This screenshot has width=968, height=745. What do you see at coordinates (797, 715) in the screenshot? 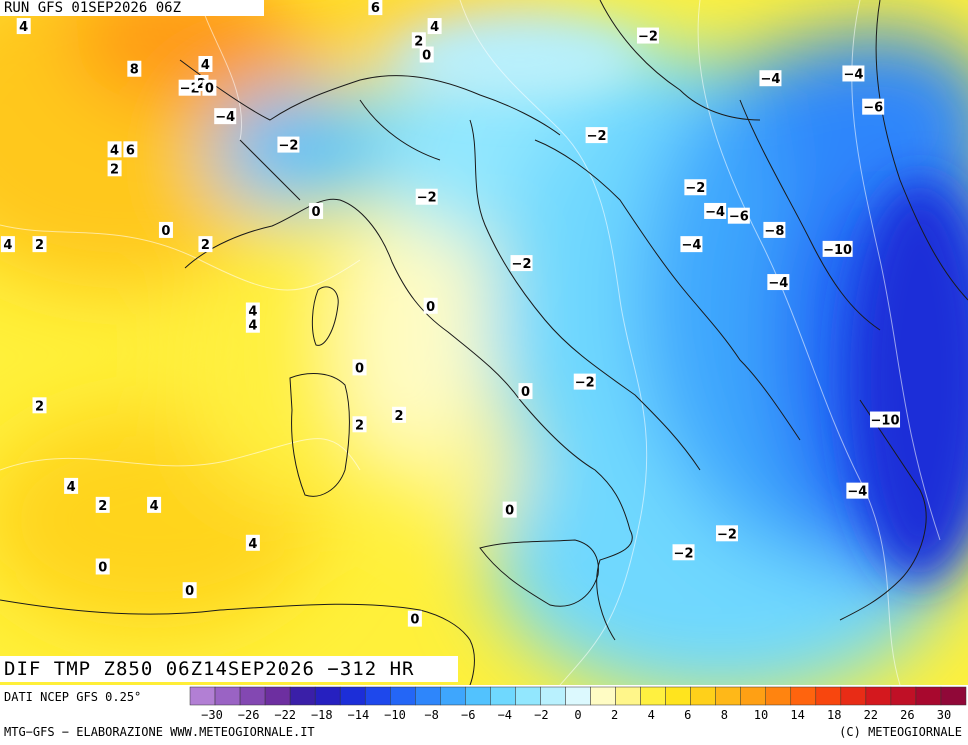
I see `legend-tick-label: 14` at bounding box center [797, 715].